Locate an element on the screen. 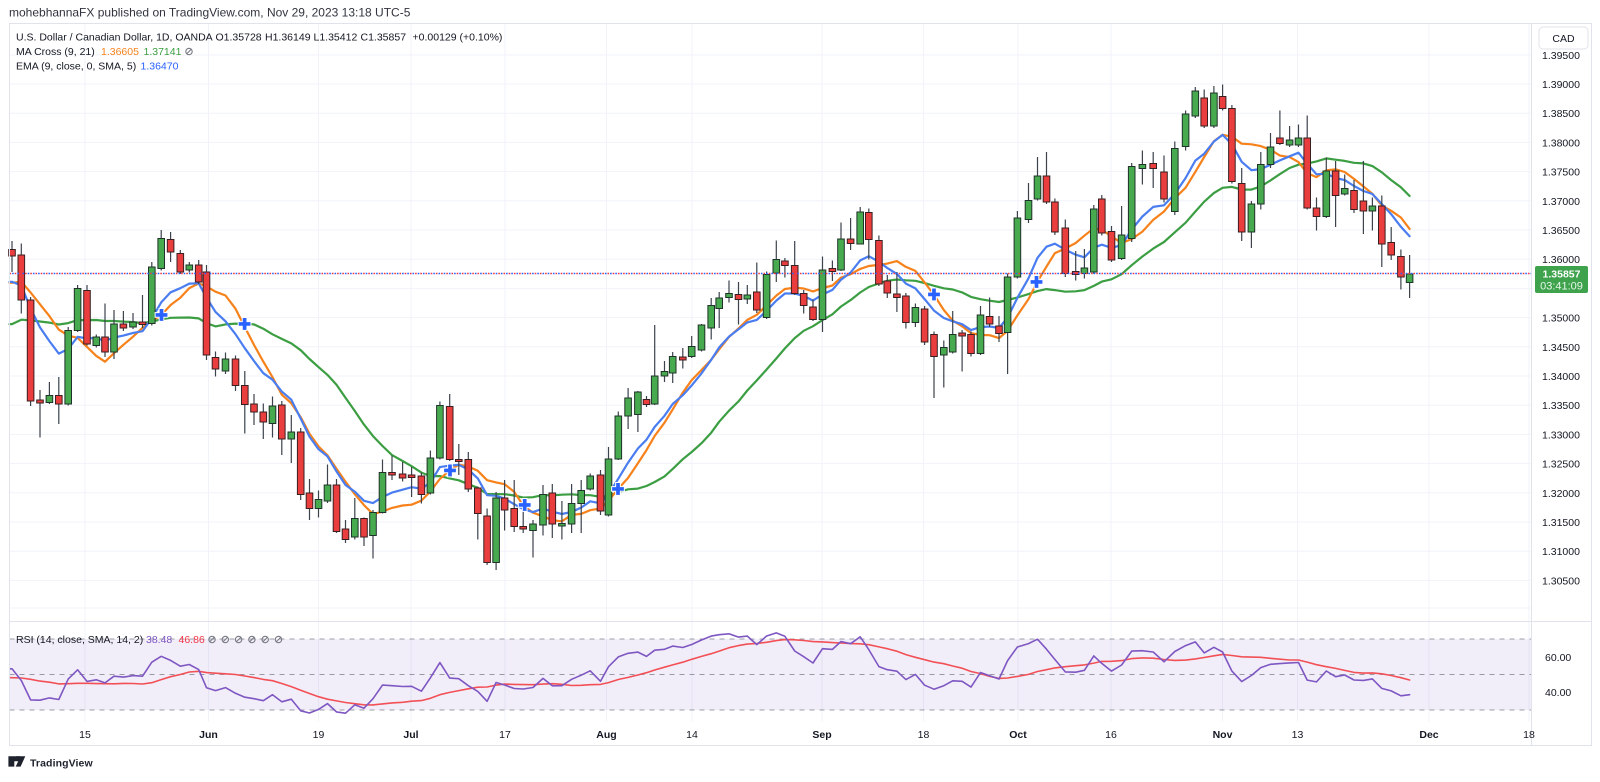 This screenshot has width=1600, height=782. svg-text: Aug is located at coordinates (606, 735).